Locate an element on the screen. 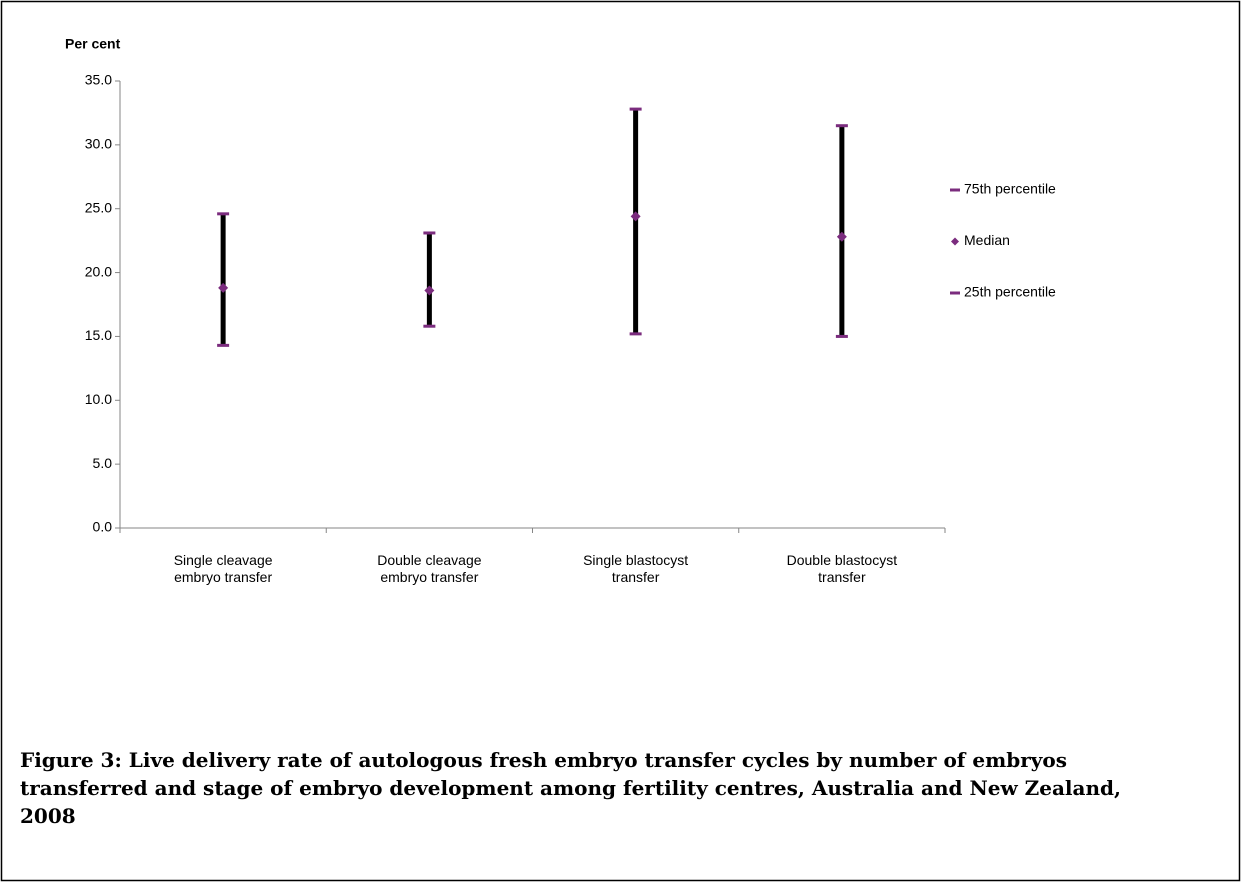 Image resolution: width=1242 pixels, height=883 pixels. y-tick-label: 35.0 is located at coordinates (98, 80).